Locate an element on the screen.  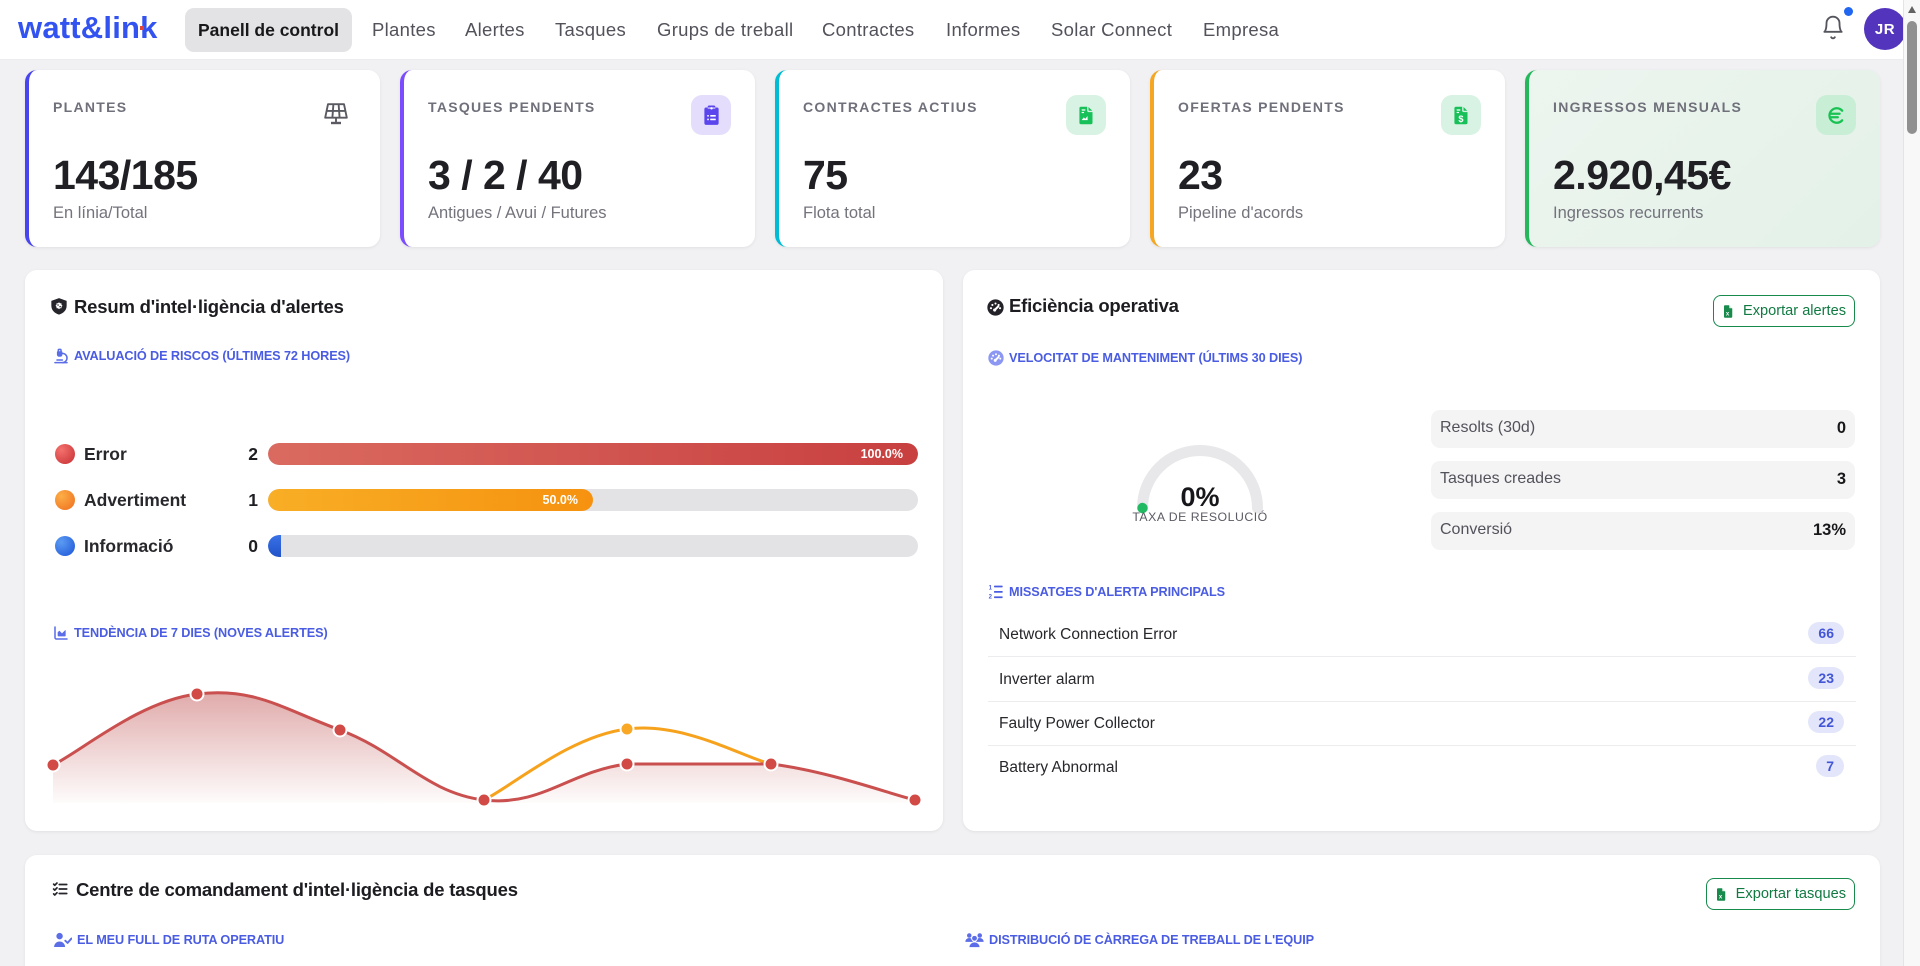
svg-text: 2 is located at coordinates (991, 597).